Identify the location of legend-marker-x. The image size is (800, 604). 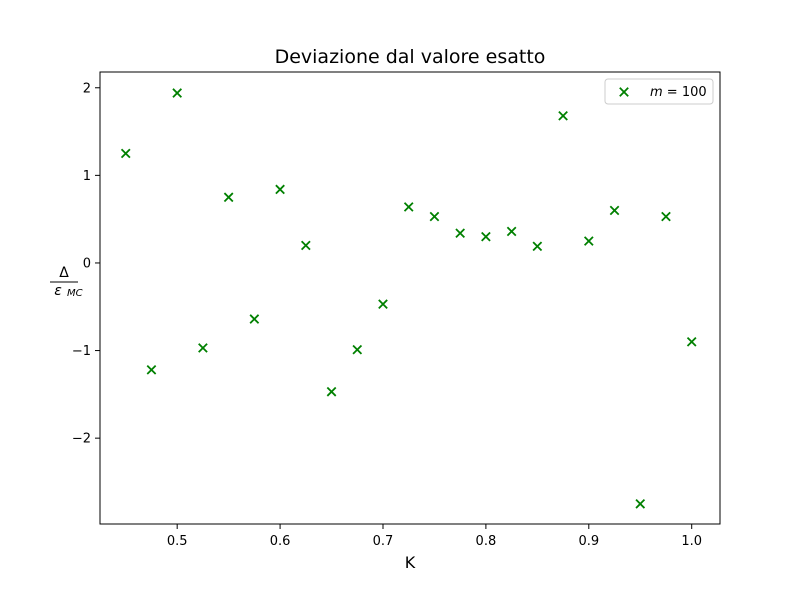
(624, 92).